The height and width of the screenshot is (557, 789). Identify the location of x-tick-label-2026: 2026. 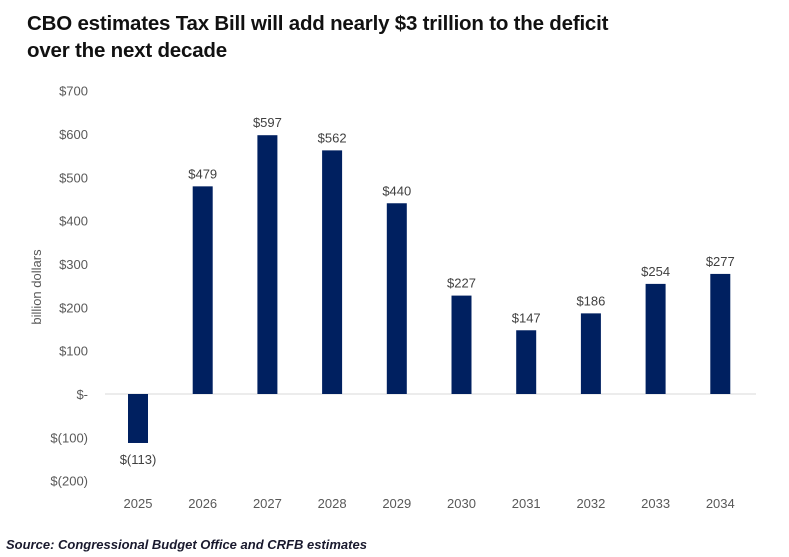
(202, 503).